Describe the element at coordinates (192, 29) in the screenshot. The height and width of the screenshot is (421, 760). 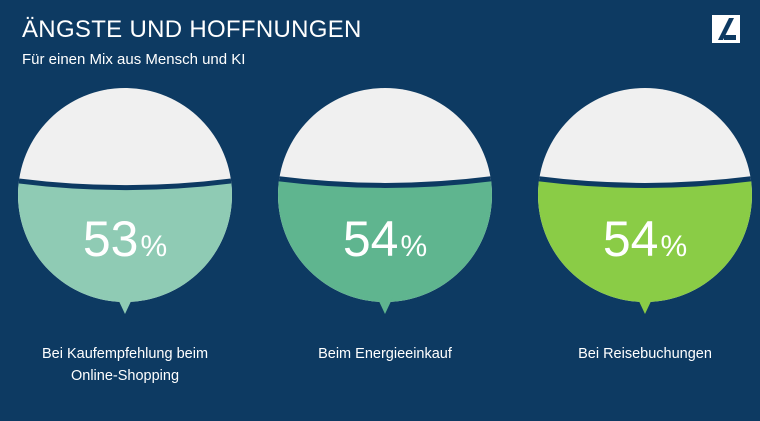
I see `page-title: ÄNGSTE UND HOFFNUNGEN` at that location.